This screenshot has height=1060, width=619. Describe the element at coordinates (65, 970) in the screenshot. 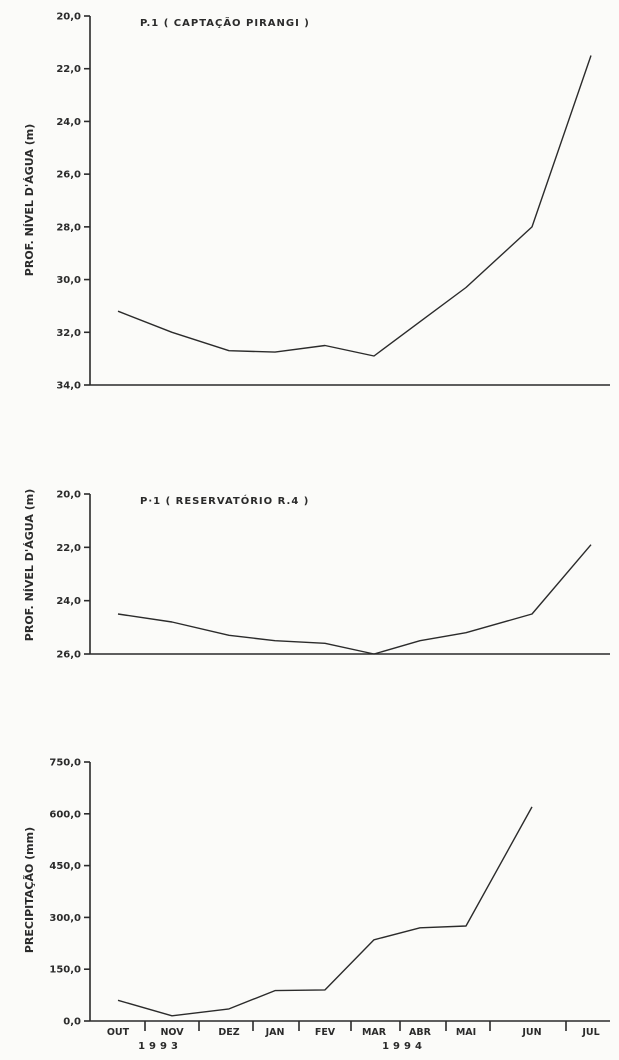

I see `y-tick-label: 150,0` at that location.